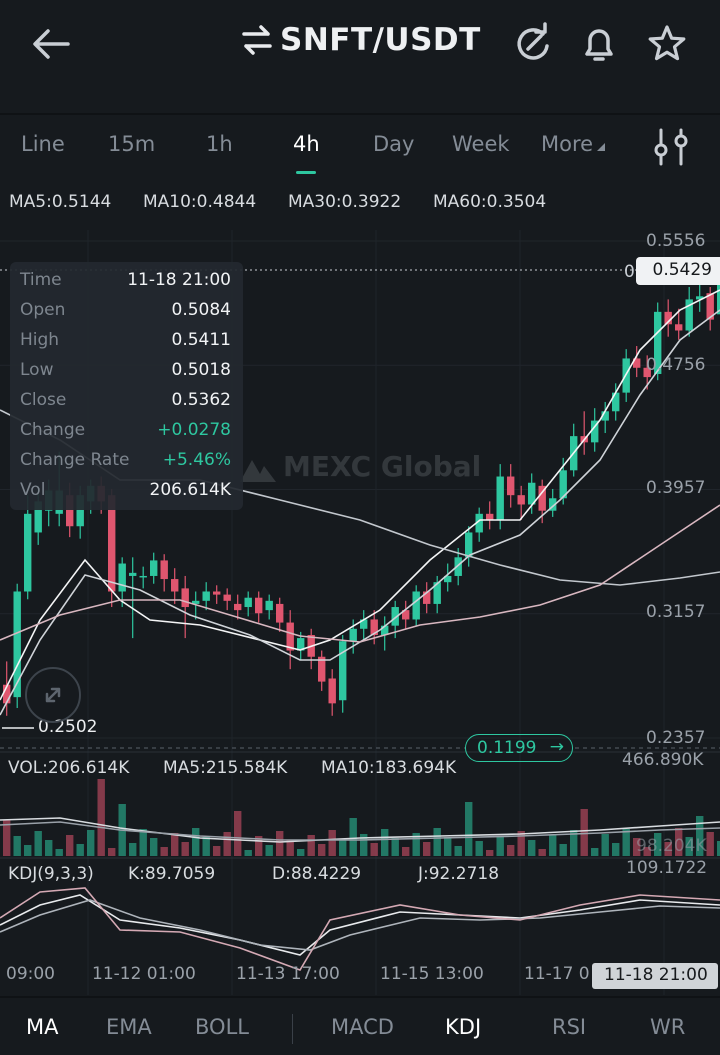 This screenshot has width=720, height=1055. What do you see at coordinates (360, 925) in the screenshot?
I see `kdj-d-line` at bounding box center [360, 925].